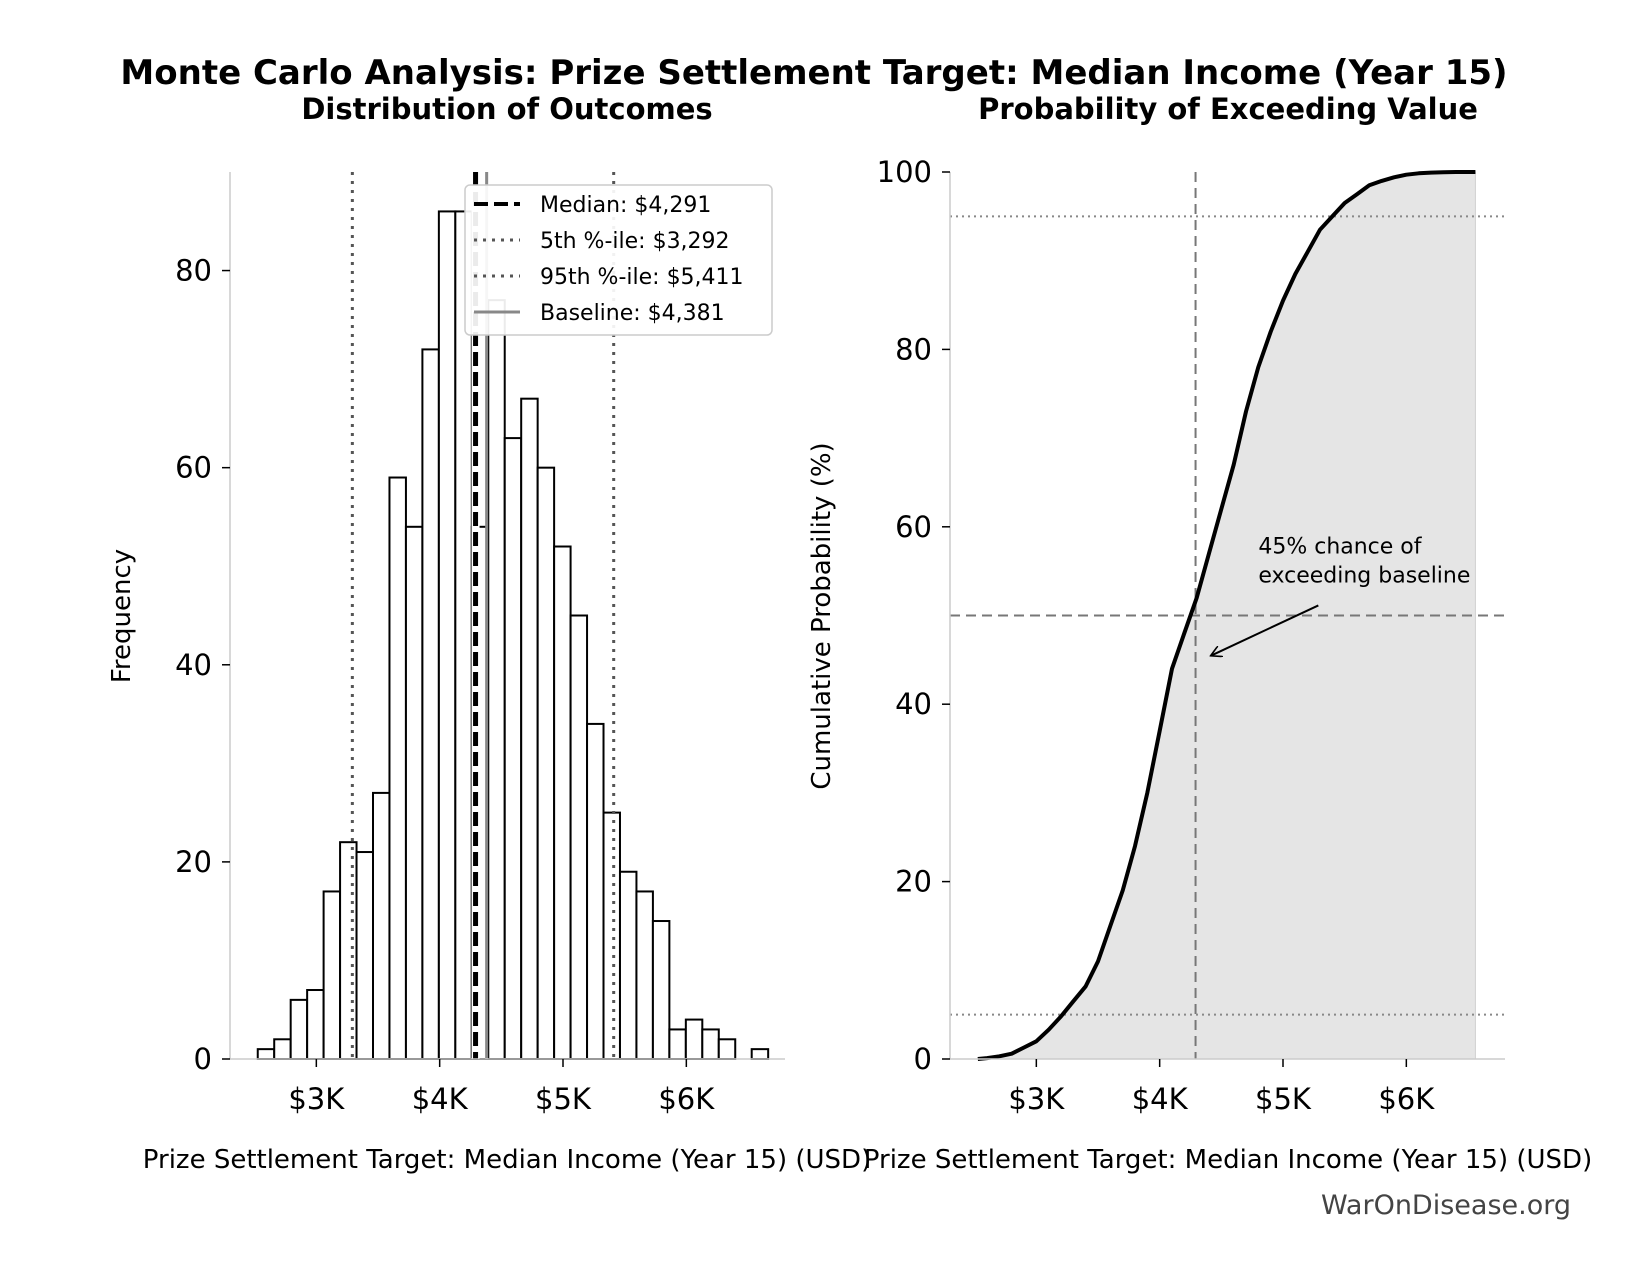  I want to click on legend-baseline-label: Baseline: $4,381, so click(632, 313).